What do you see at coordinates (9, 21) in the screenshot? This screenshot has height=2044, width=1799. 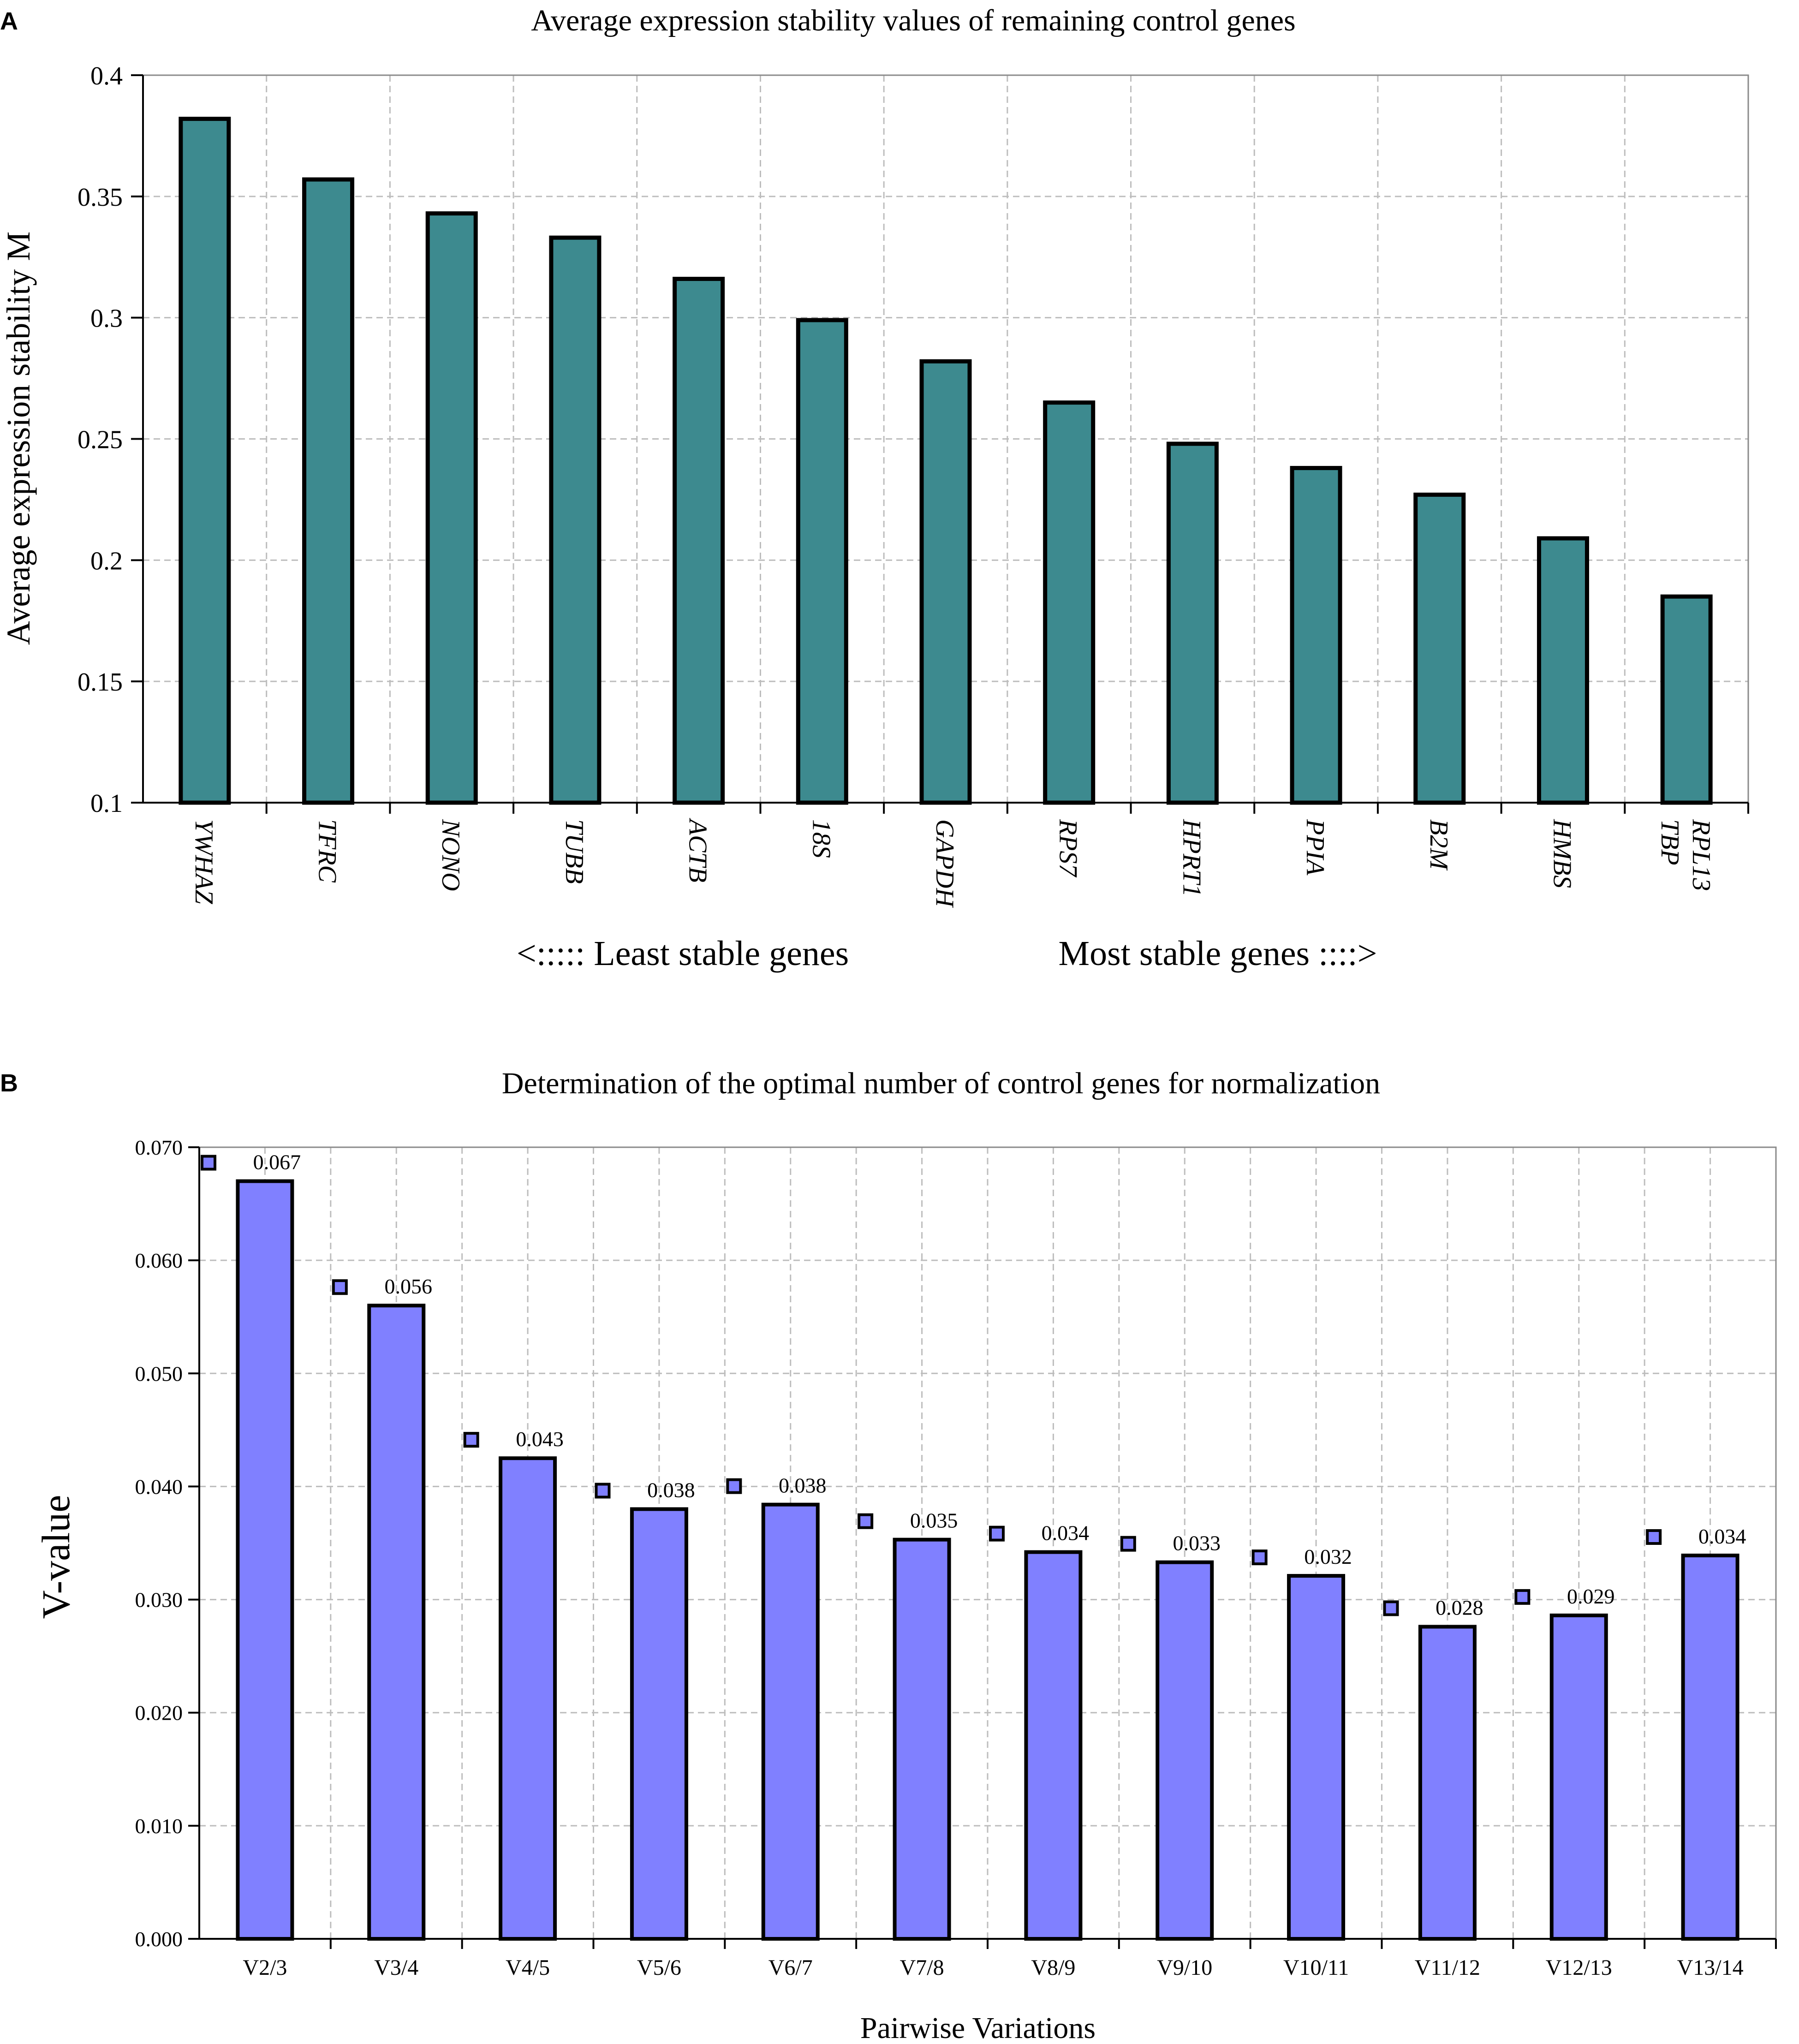 I see `panel-a-letter: A` at bounding box center [9, 21].